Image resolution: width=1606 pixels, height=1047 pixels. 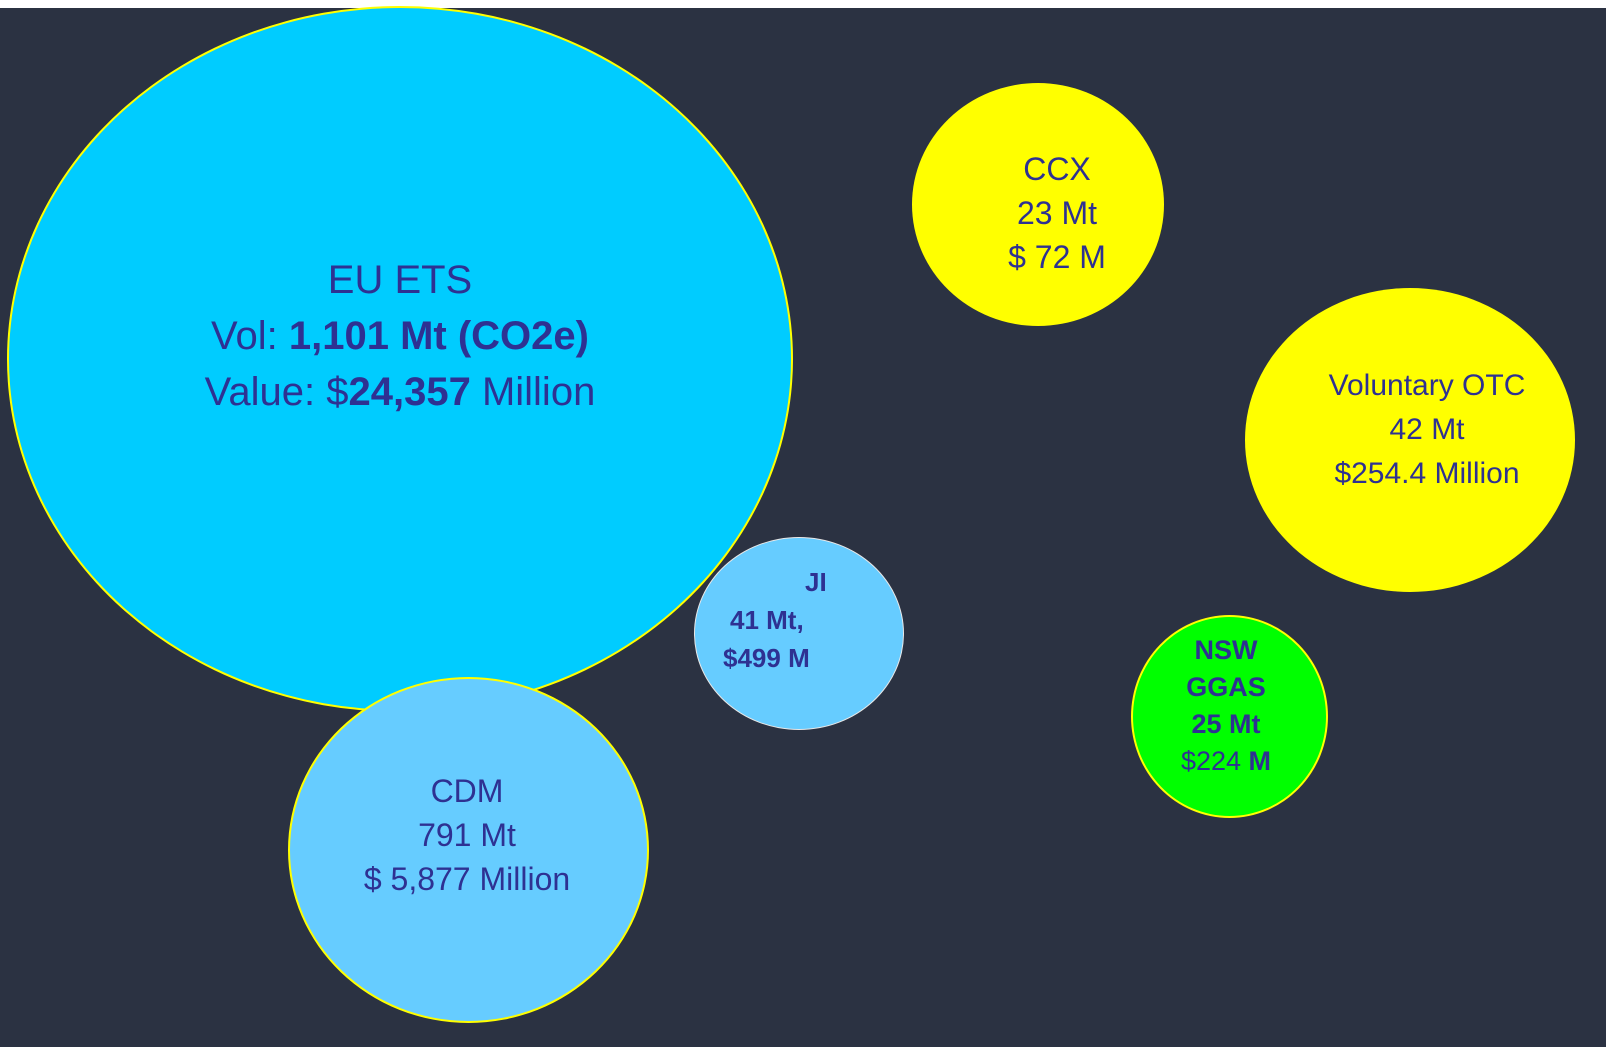 I want to click on eu-ets-value: Value: $24,357 Million, so click(x=400, y=392).